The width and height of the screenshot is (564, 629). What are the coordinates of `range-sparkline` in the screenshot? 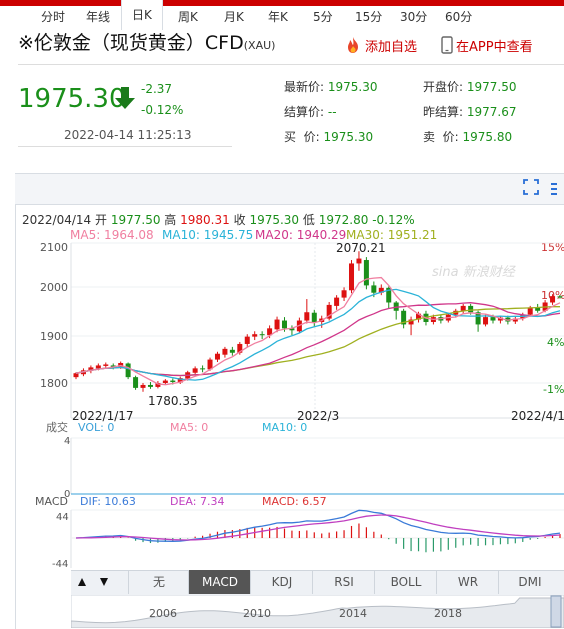 It's located at (317, 612).